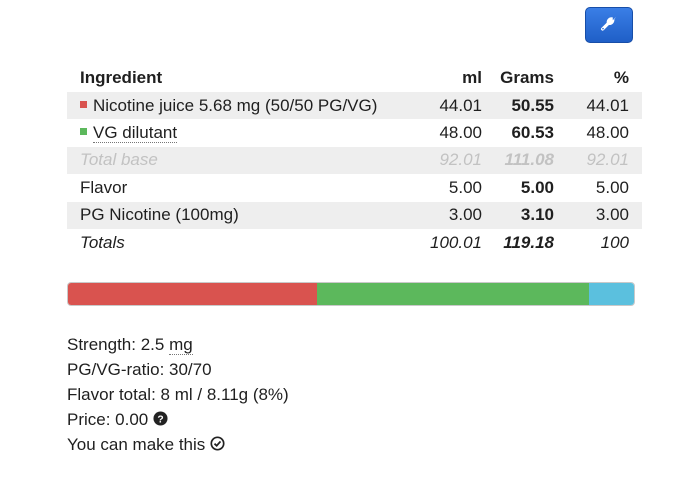  Describe the element at coordinates (460, 133) in the screenshot. I see `ml-cell: 48.00` at that location.